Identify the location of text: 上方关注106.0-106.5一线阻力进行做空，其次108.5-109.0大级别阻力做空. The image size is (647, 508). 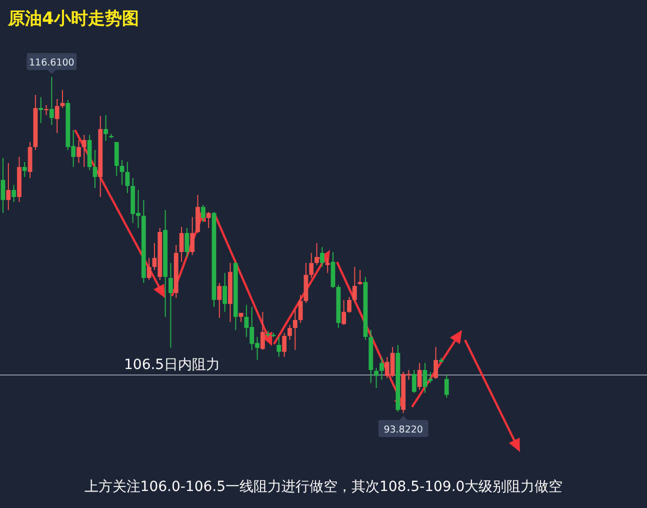
(323, 487).